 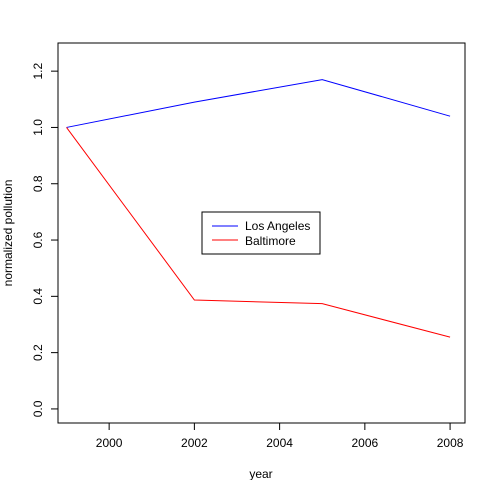 I want to click on y-axis-label: normalized pollution, so click(x=8, y=233).